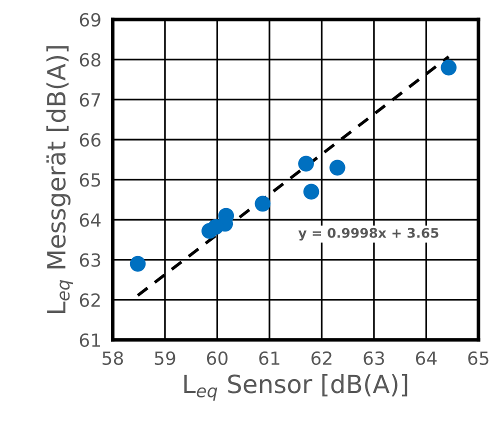 The image size is (501, 433). What do you see at coordinates (60, 179) in the screenshot?
I see `y-axis-title: L$_{eq}$ Messgerät [dB(A)]` at bounding box center [60, 179].